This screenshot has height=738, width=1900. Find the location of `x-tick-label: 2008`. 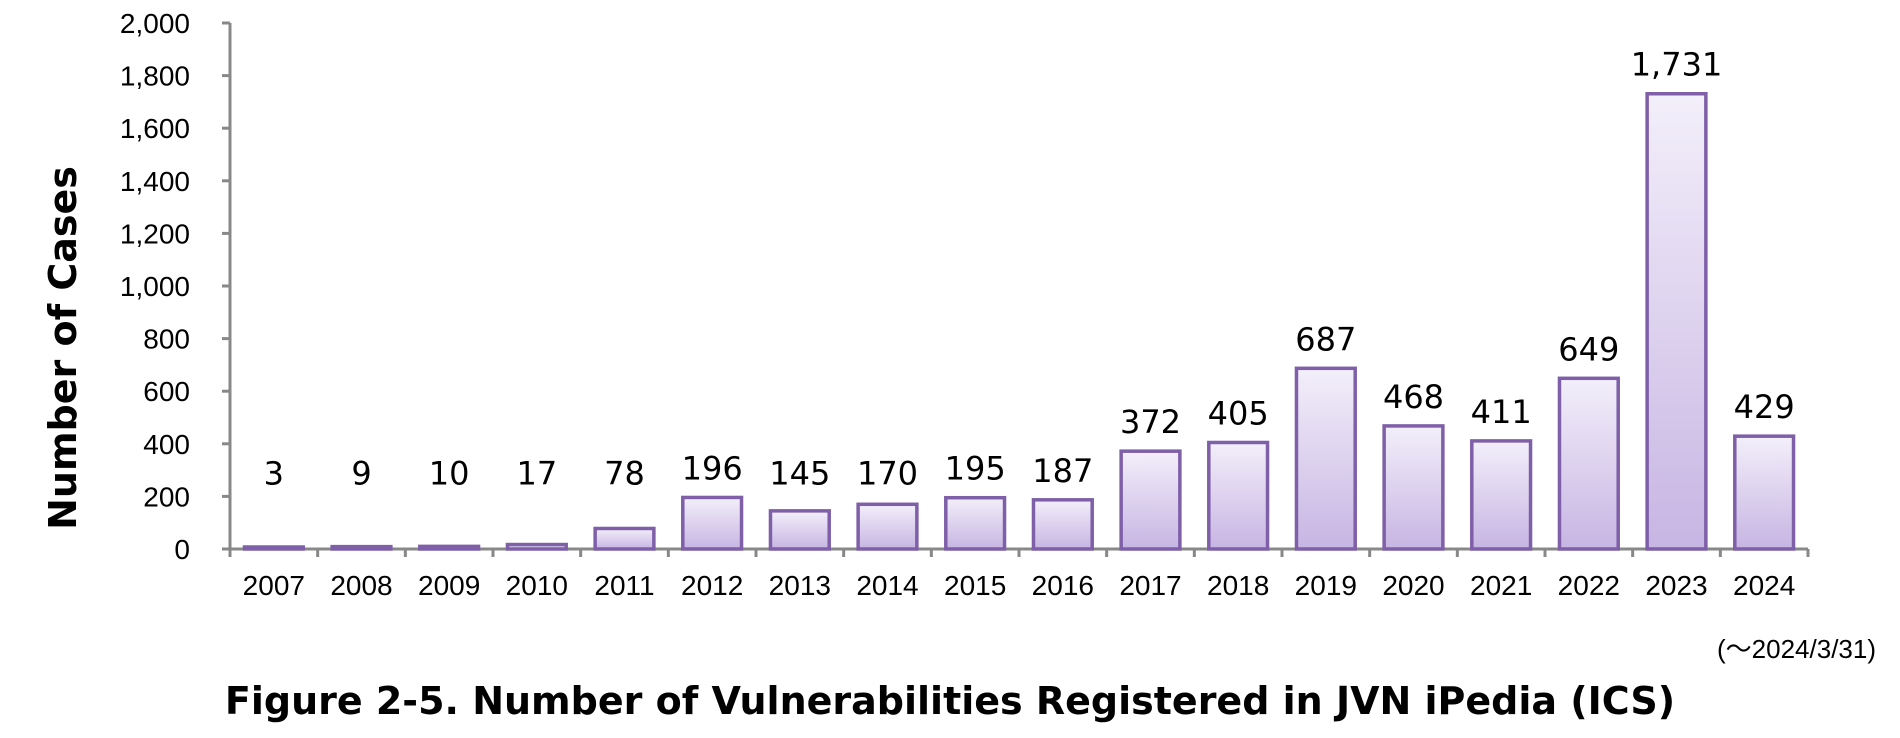

x-tick-label: 2008 is located at coordinates (361, 585).